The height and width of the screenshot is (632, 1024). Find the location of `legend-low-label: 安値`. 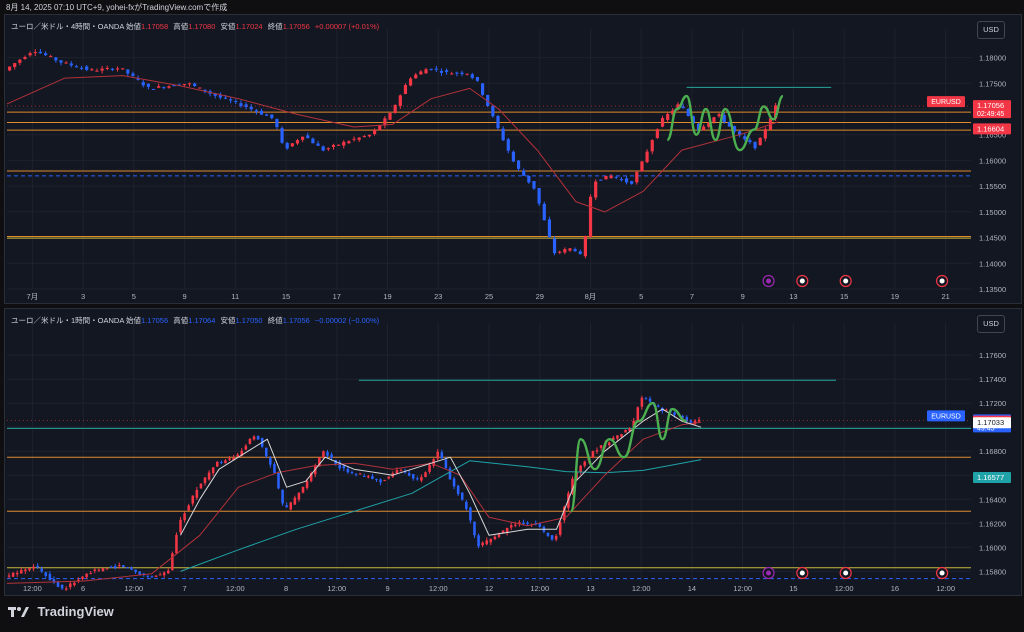

legend-low-label: 安値 is located at coordinates (228, 26).